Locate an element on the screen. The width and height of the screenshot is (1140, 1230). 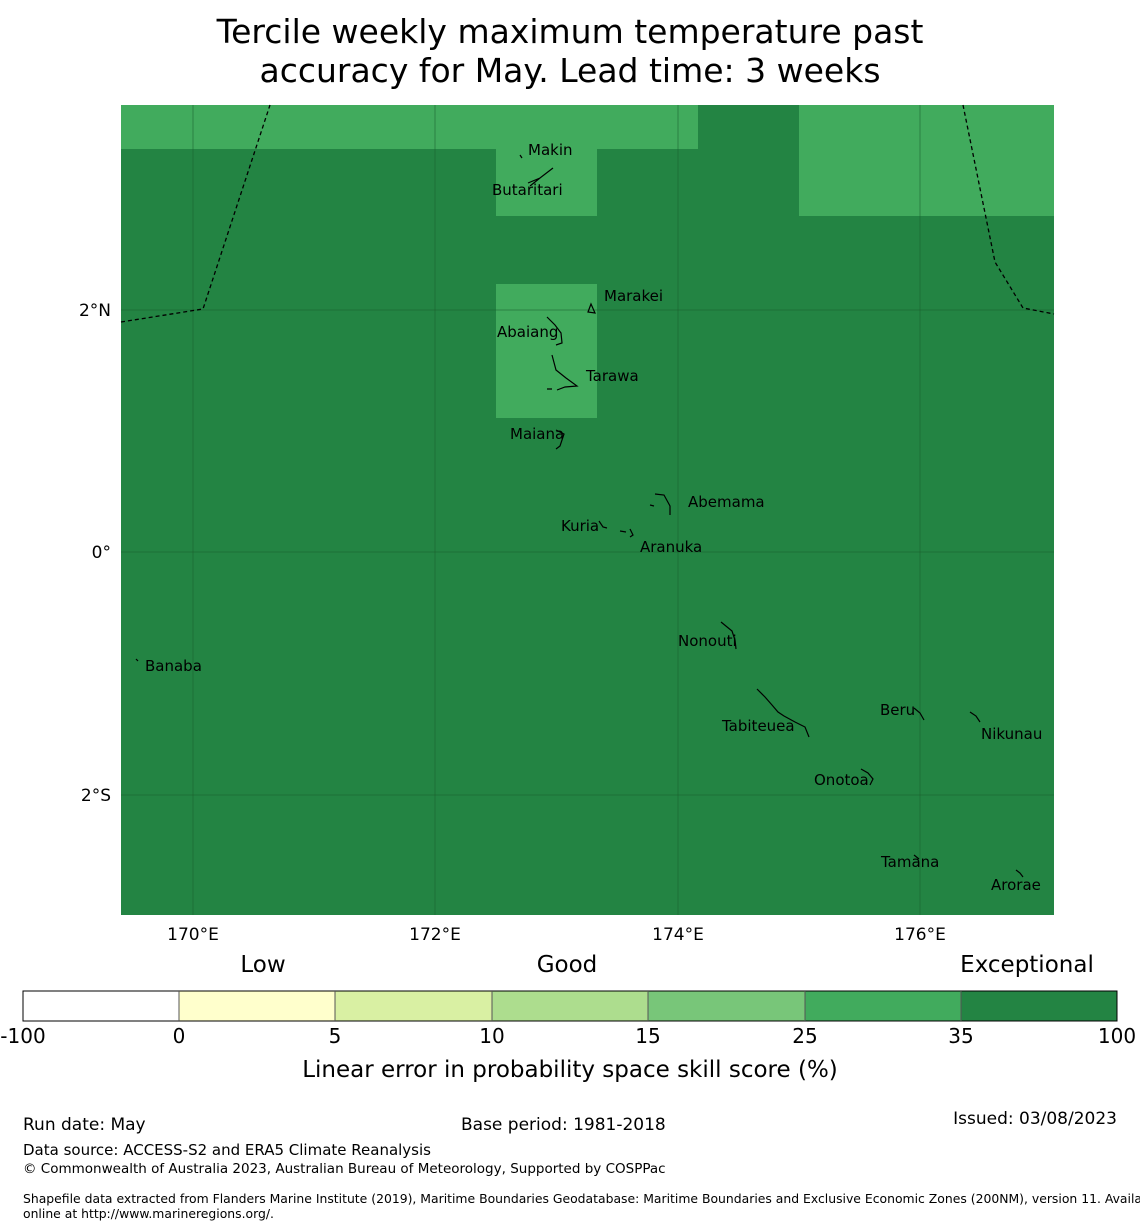
island-shape-onotoa is located at coordinates (867, 777).